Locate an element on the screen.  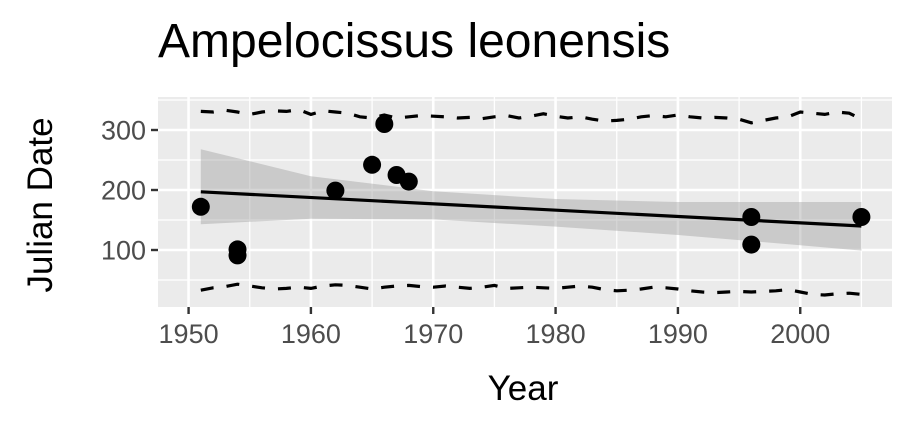
y-tick-label: 100 is located at coordinates (123, 251).